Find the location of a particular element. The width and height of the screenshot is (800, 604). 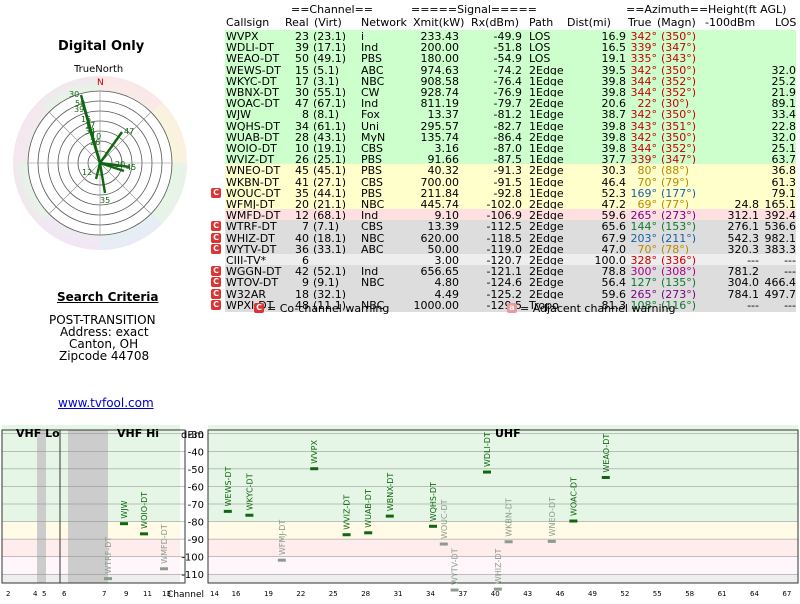

cell-dist: 100.0 is located at coordinates (610, 260).